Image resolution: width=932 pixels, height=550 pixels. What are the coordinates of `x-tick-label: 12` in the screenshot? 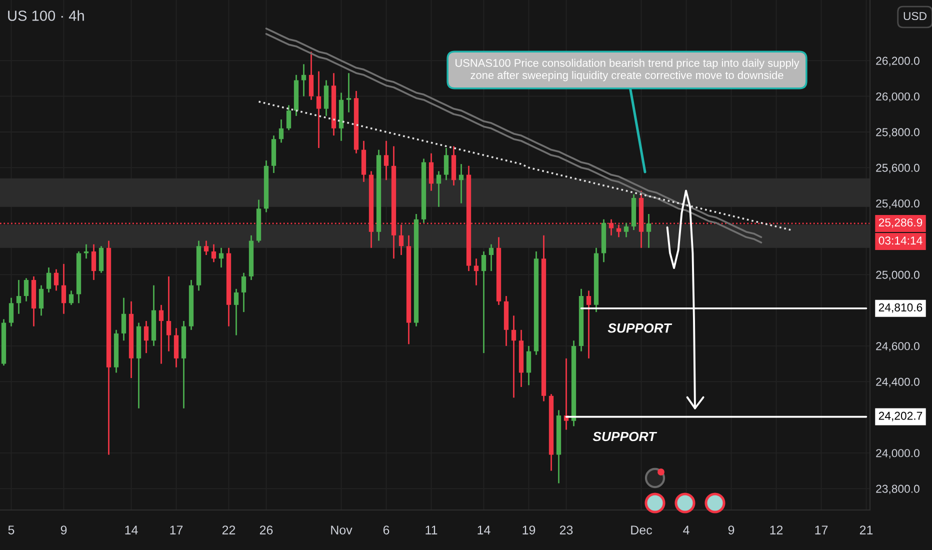 It's located at (776, 530).